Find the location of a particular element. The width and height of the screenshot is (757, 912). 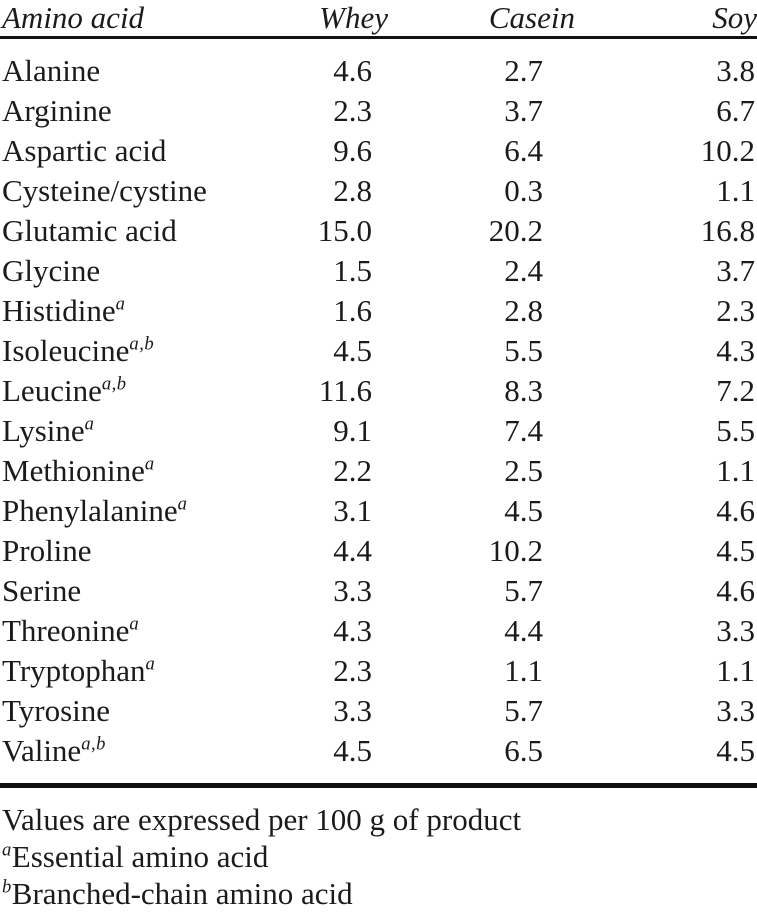

table-header: Amino acid Whey Casein Soy is located at coordinates (378, 19).